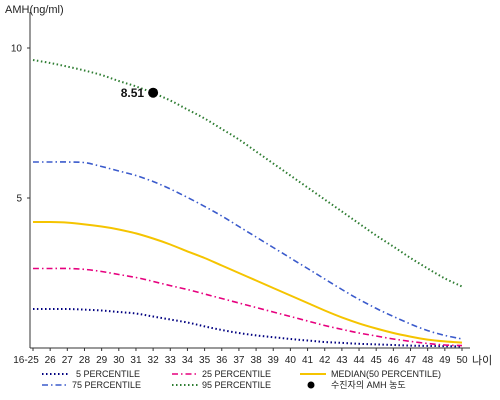 This screenshot has width=500, height=400. What do you see at coordinates (17, 49) in the screenshot?
I see `y-tick-label: 10` at bounding box center [17, 49].